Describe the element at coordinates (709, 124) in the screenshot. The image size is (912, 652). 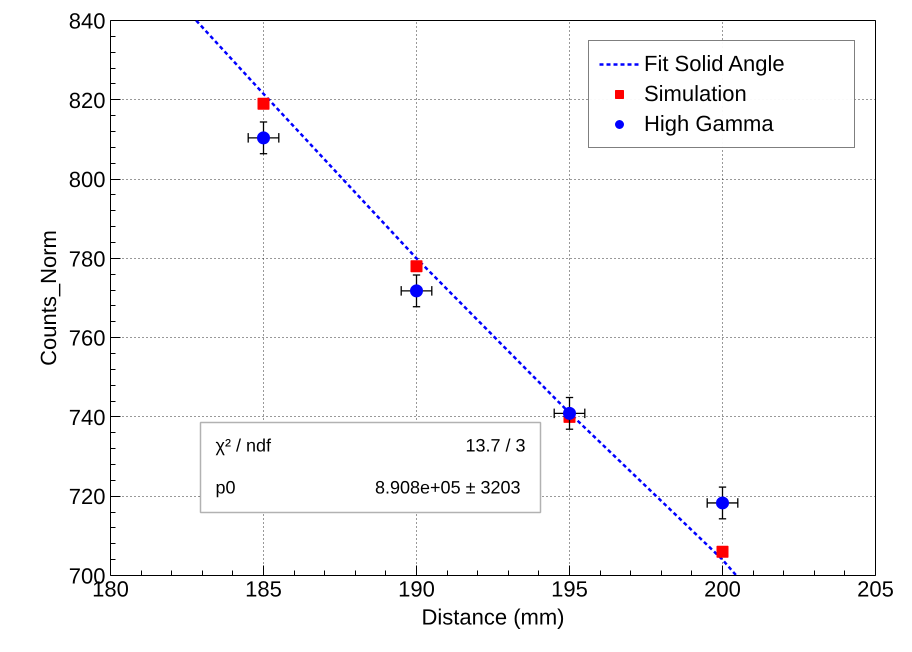
I see `legend-label: High Gamma` at that location.